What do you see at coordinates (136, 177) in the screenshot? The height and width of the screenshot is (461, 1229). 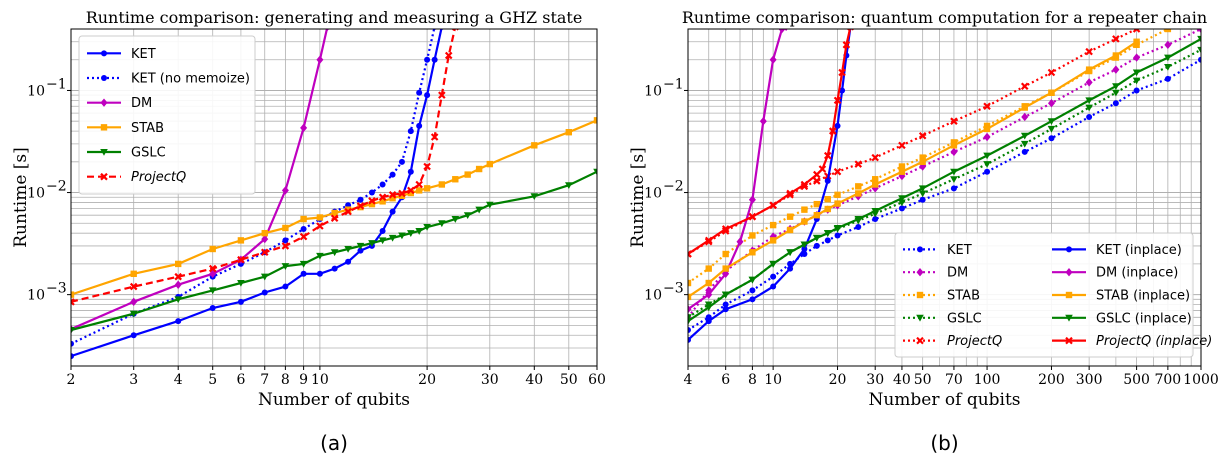 I see `legend-entry: ProjectQ` at bounding box center [136, 177].